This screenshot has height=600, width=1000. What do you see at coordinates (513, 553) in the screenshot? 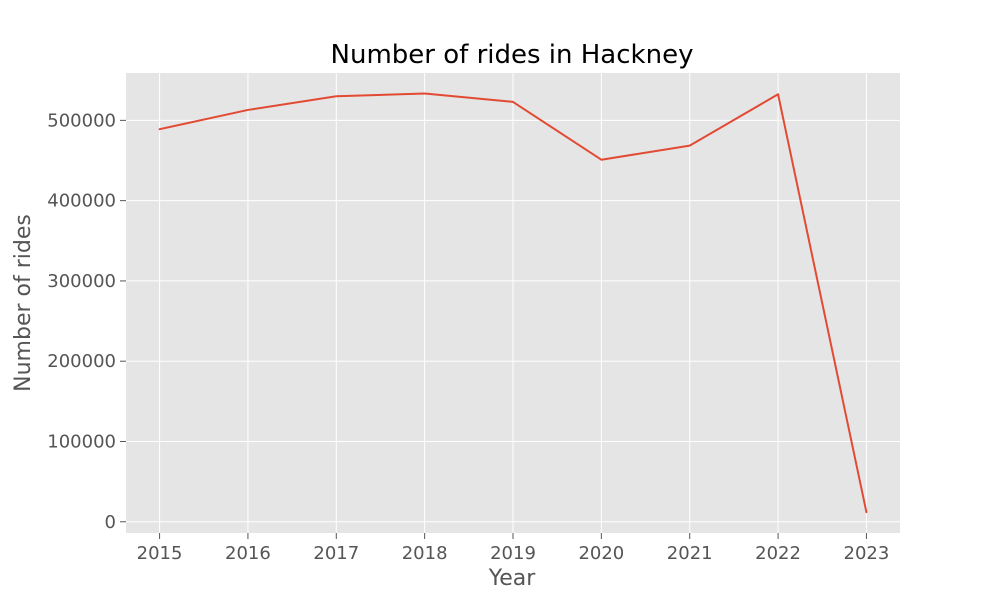
I see `x-tick-label: 2019` at bounding box center [513, 553].